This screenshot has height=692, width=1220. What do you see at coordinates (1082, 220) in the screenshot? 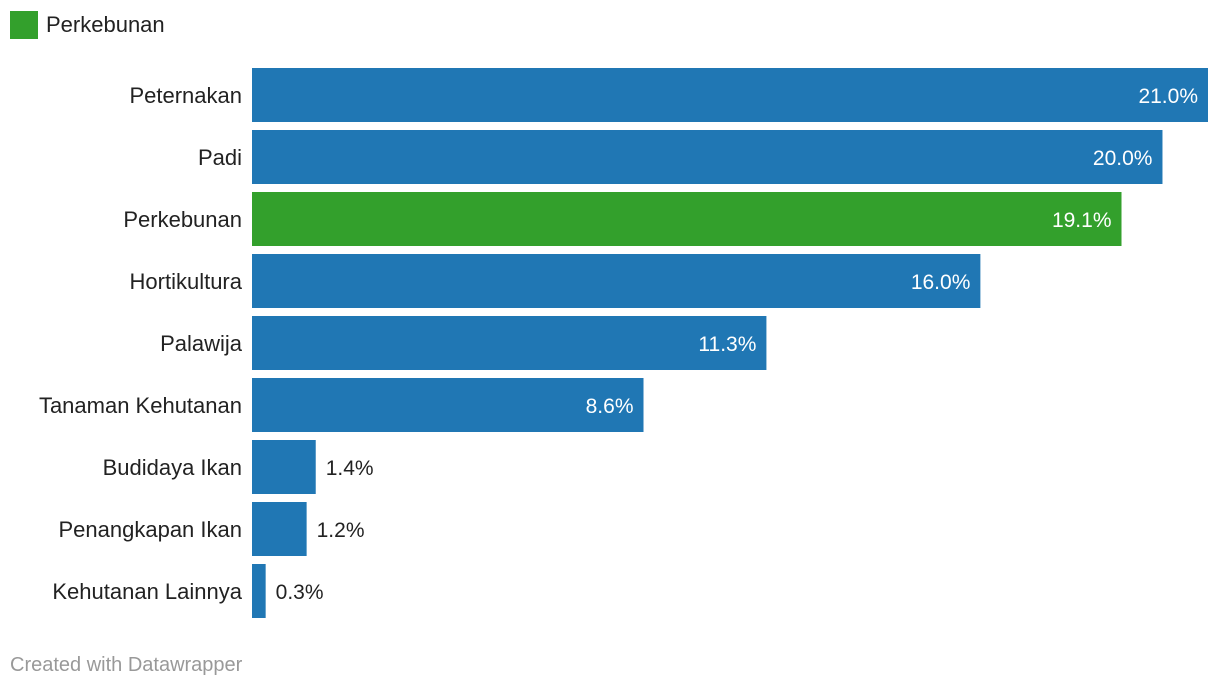
I see `value-label: 19.1%` at bounding box center [1082, 220].